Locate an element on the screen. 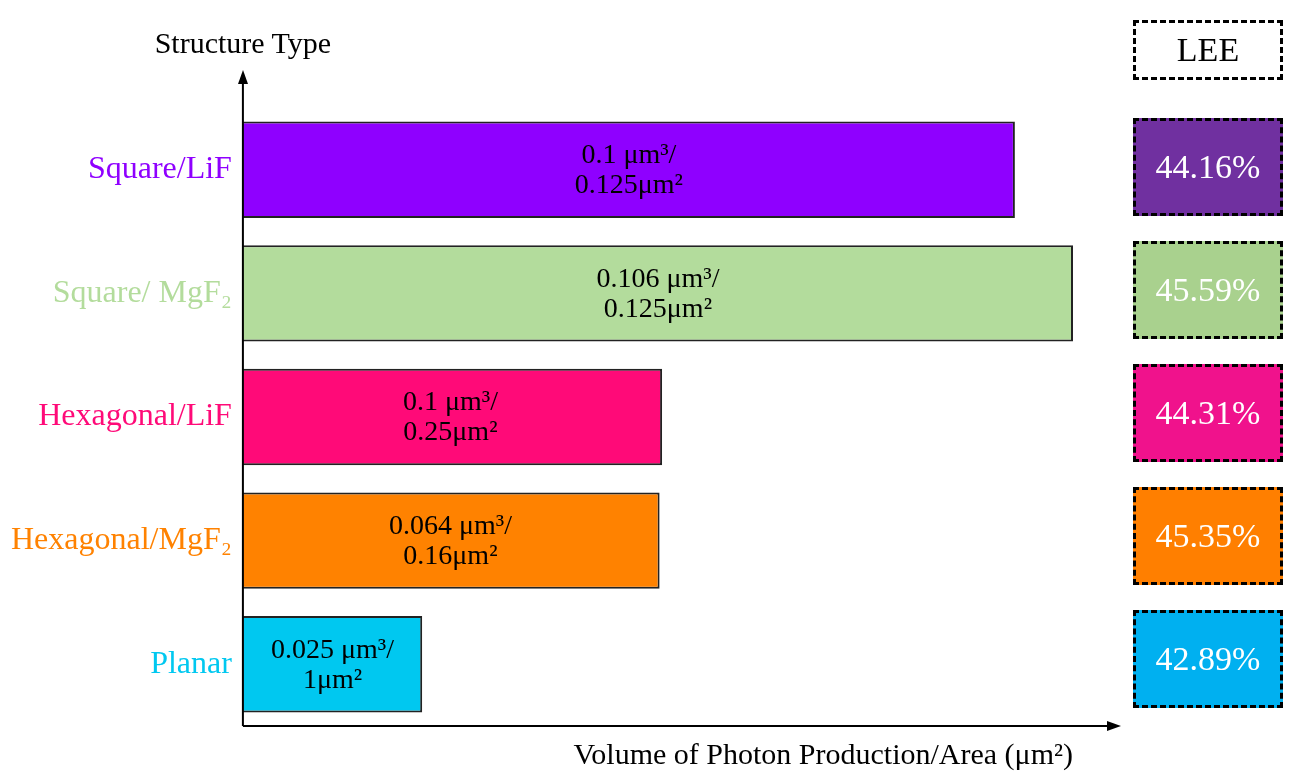  text: 45.35% is located at coordinates (1208, 536).